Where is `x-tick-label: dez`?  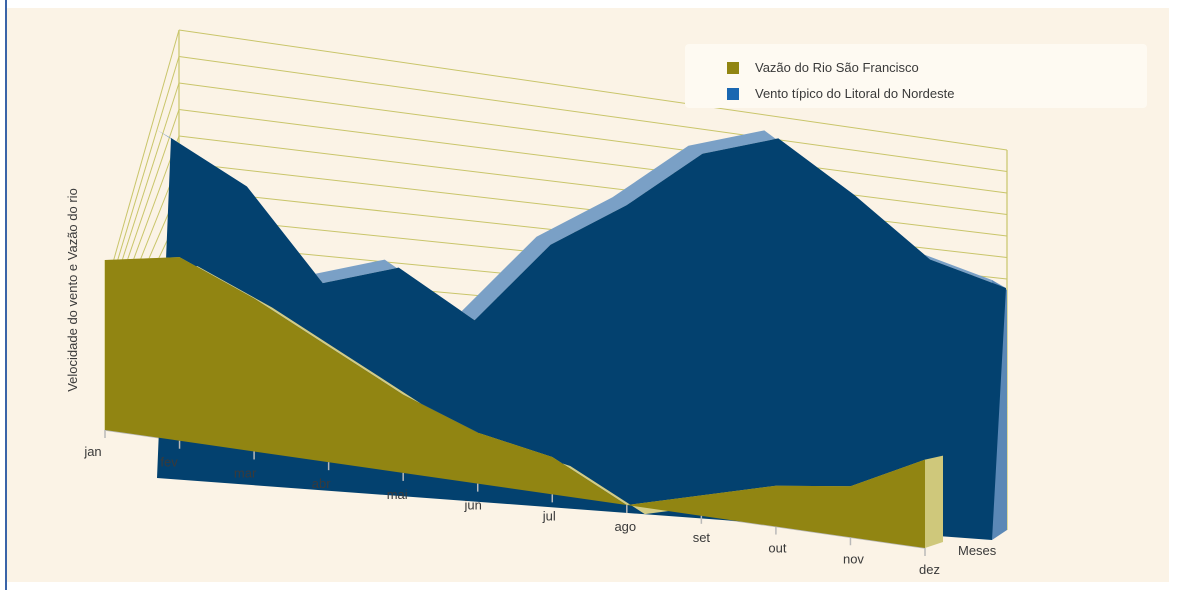
x-tick-label: dez is located at coordinates (929, 569).